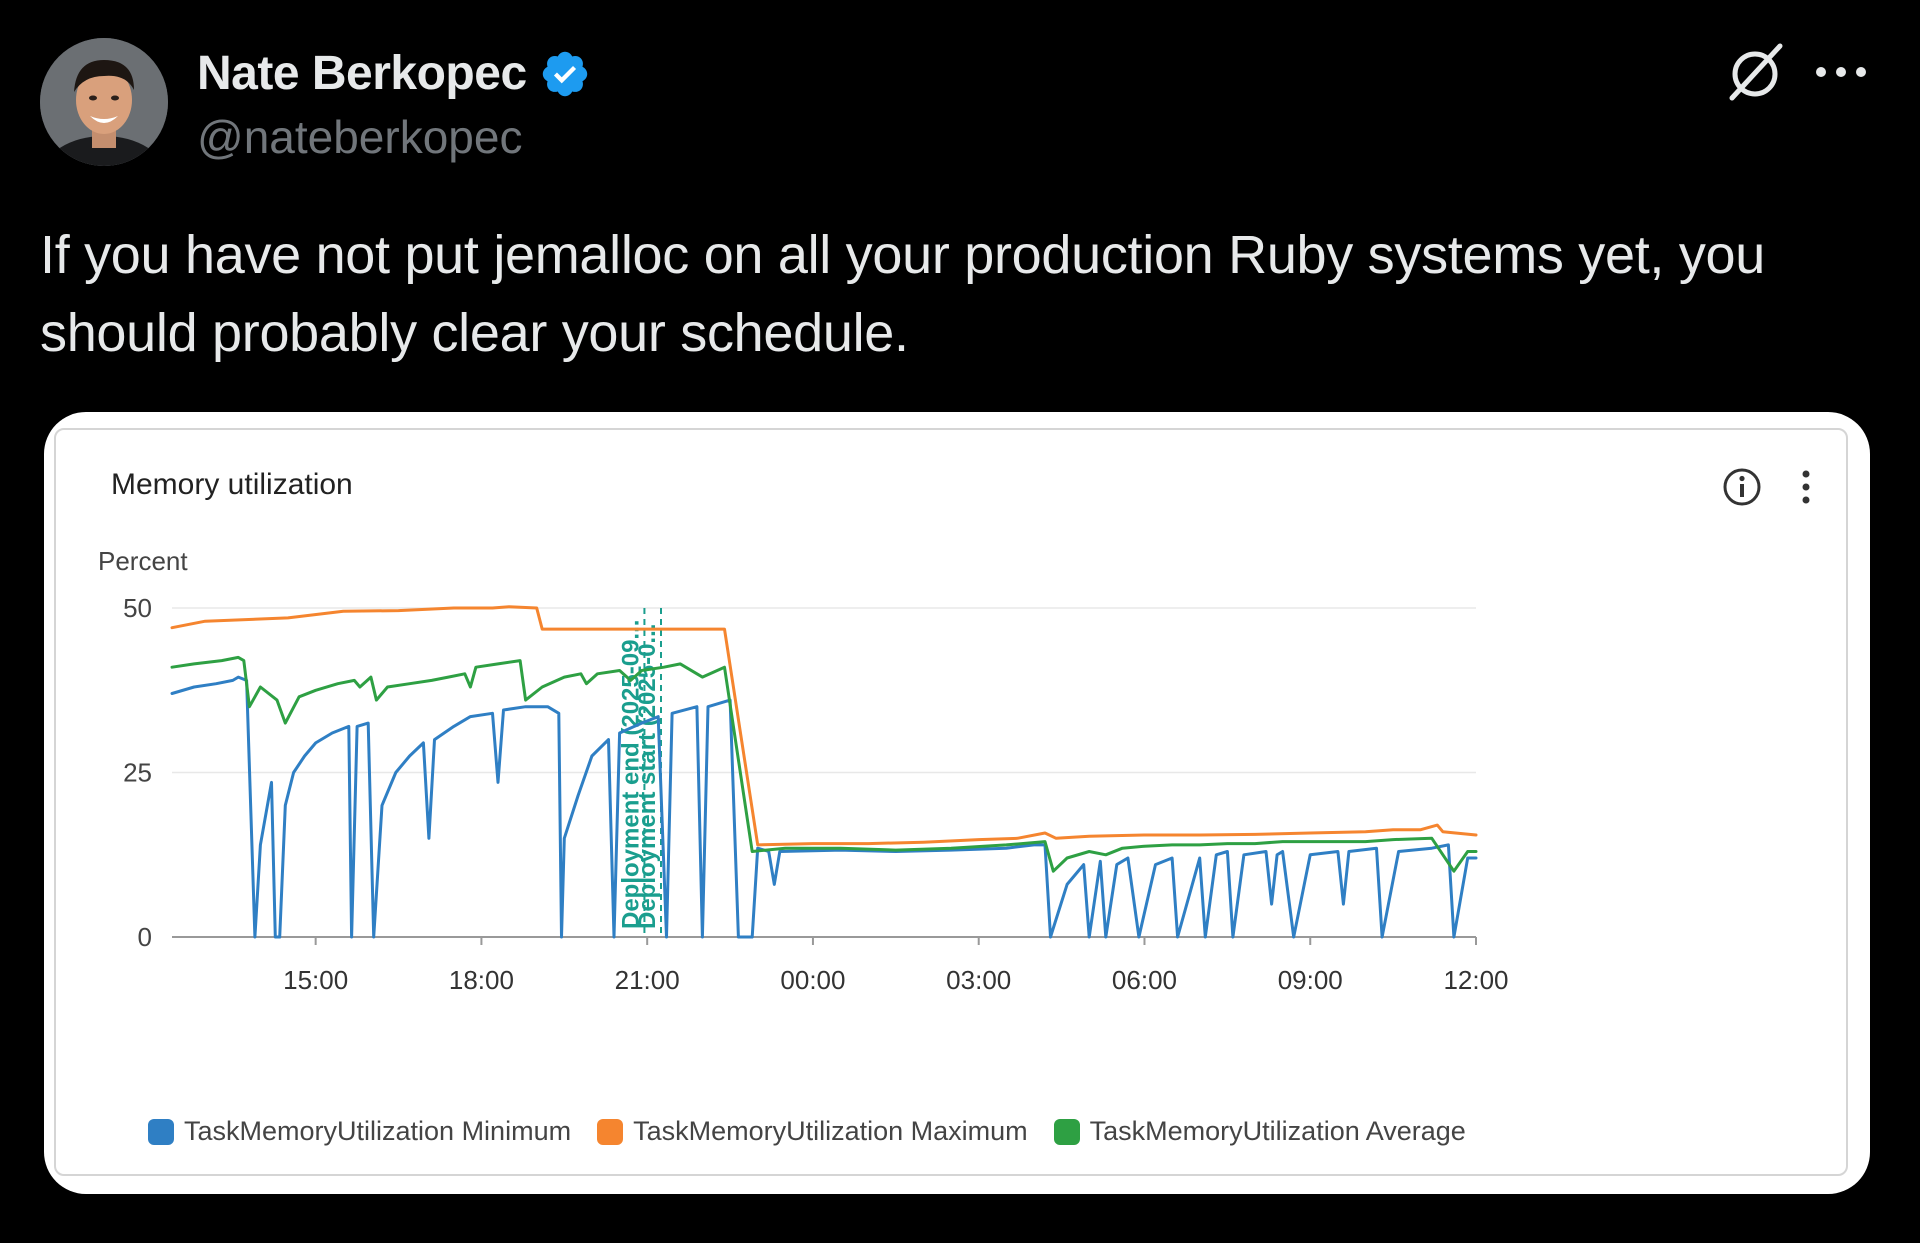 Image resolution: width=1920 pixels, height=1243 pixels. I want to click on y-tick-label: 50, so click(137, 608).